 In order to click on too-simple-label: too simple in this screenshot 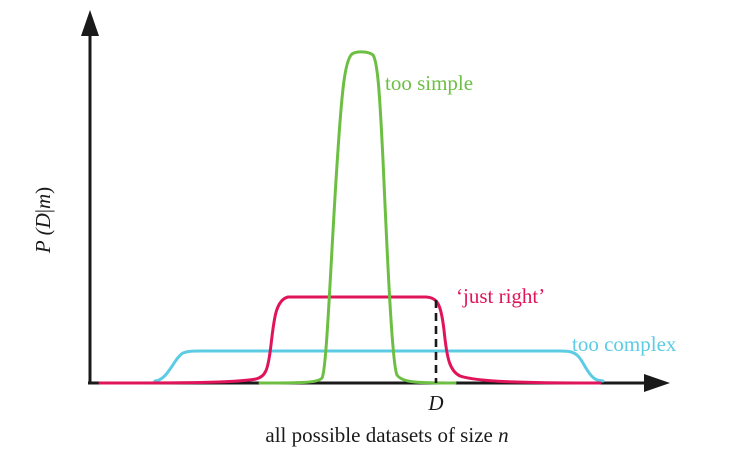, I will do `click(429, 83)`.